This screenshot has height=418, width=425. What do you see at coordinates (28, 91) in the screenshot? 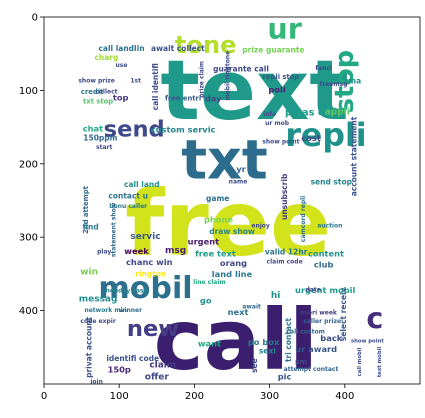
I see `y-tick-label: 100` at bounding box center [28, 91].